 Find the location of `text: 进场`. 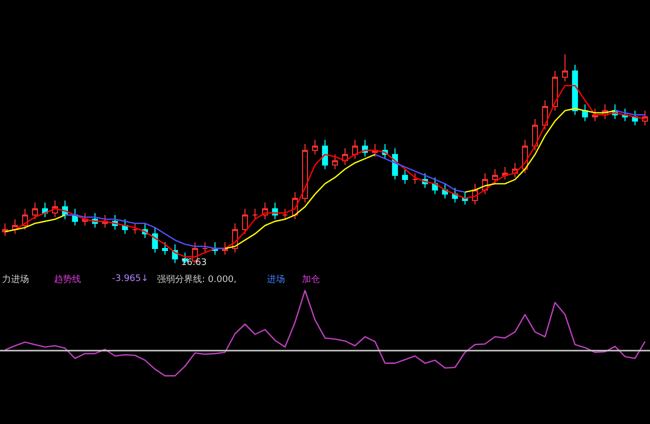

text: 进场 is located at coordinates (276, 279).